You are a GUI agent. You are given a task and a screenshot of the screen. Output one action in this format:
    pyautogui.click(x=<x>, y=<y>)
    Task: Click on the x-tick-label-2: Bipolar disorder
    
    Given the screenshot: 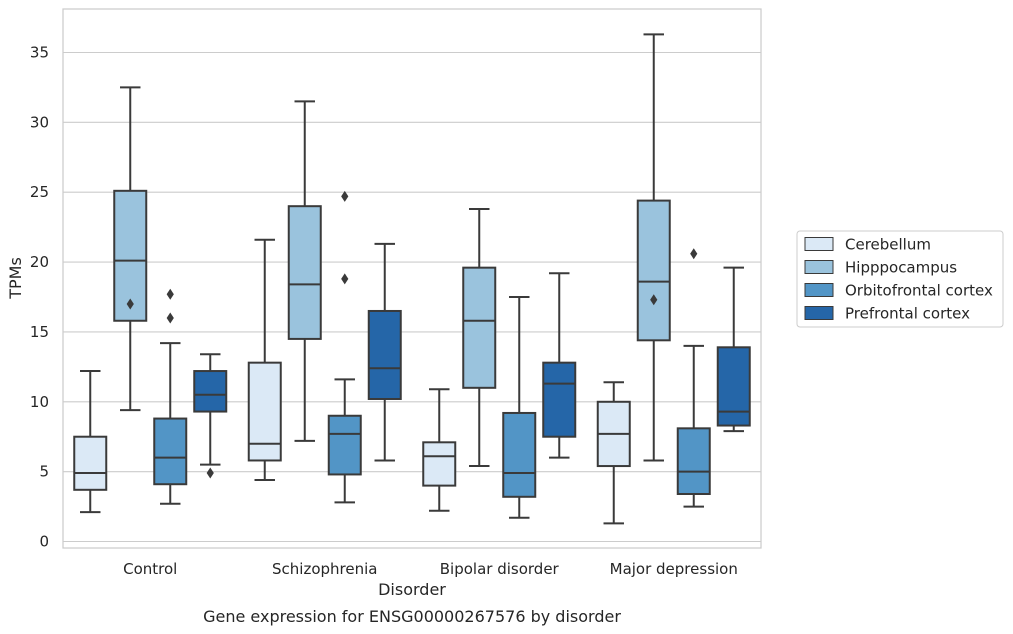 What is the action you would take?
    pyautogui.click(x=500, y=569)
    